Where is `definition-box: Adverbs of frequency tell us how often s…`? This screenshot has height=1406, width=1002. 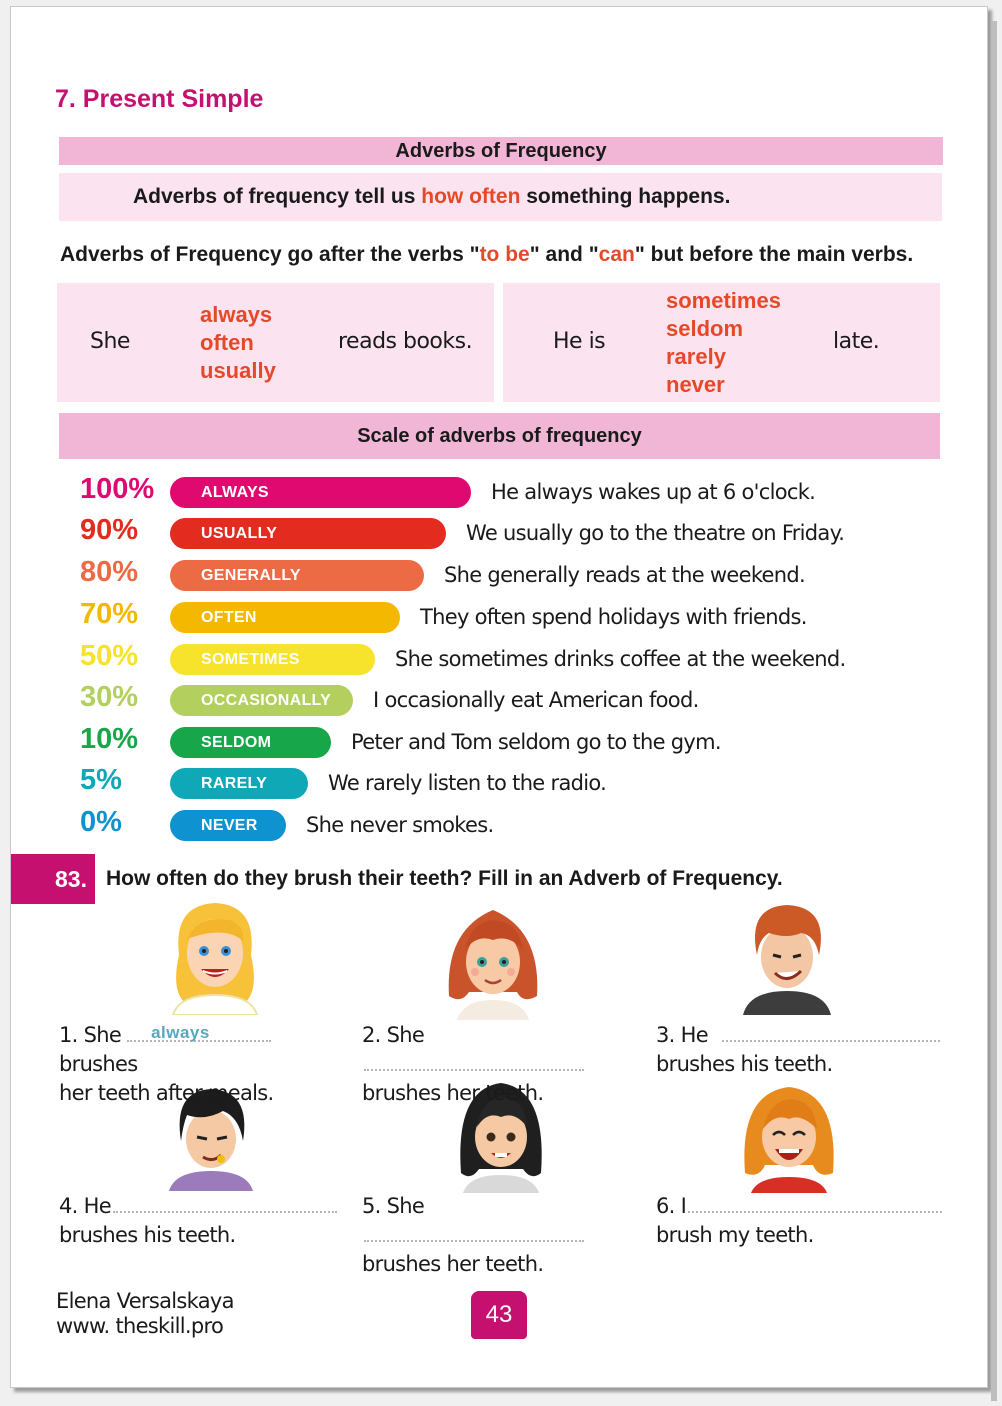 definition-box: Adverbs of frequency tell us how often s… is located at coordinates (500, 197).